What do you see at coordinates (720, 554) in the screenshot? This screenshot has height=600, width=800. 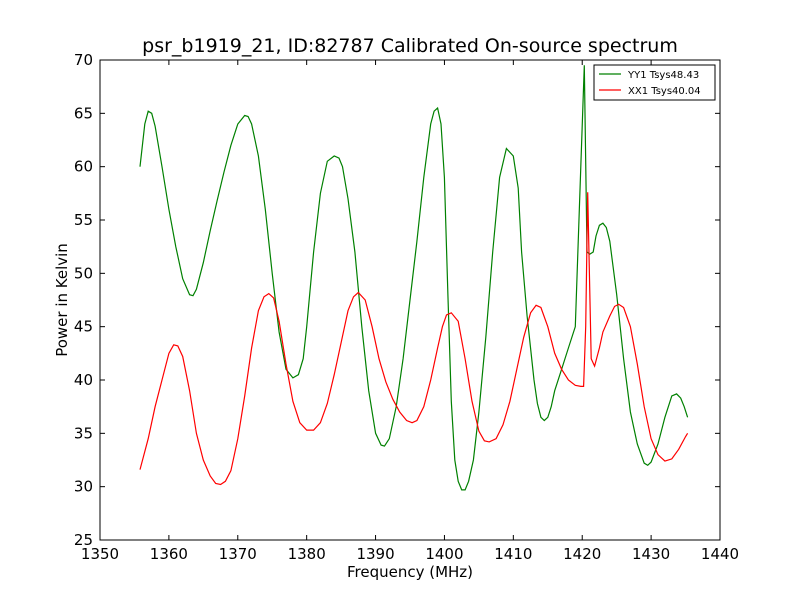 I see `x-tick-label: 1440` at bounding box center [720, 554].